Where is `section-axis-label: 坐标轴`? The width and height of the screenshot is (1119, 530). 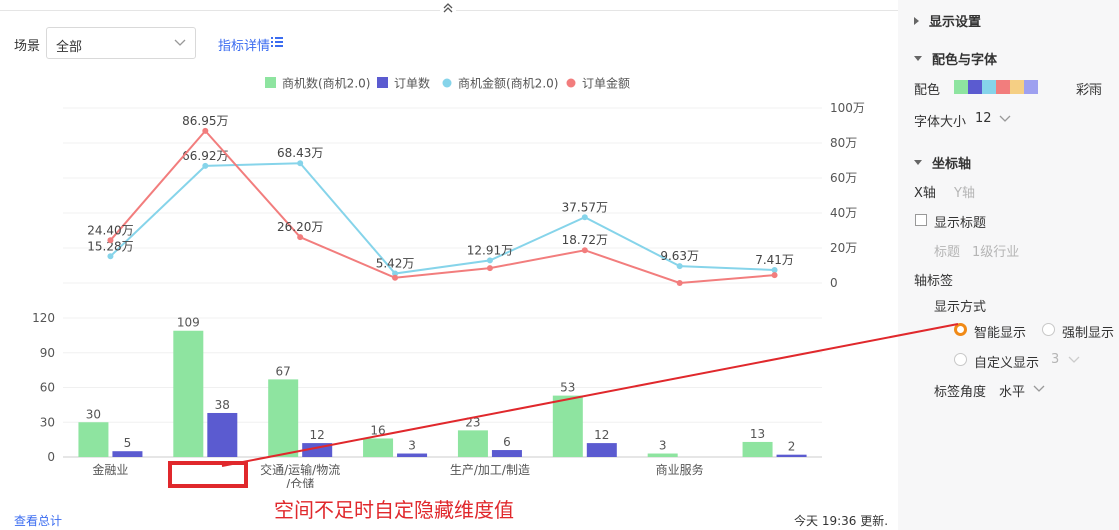
section-axis-label: 坐标轴 is located at coordinates (952, 164).